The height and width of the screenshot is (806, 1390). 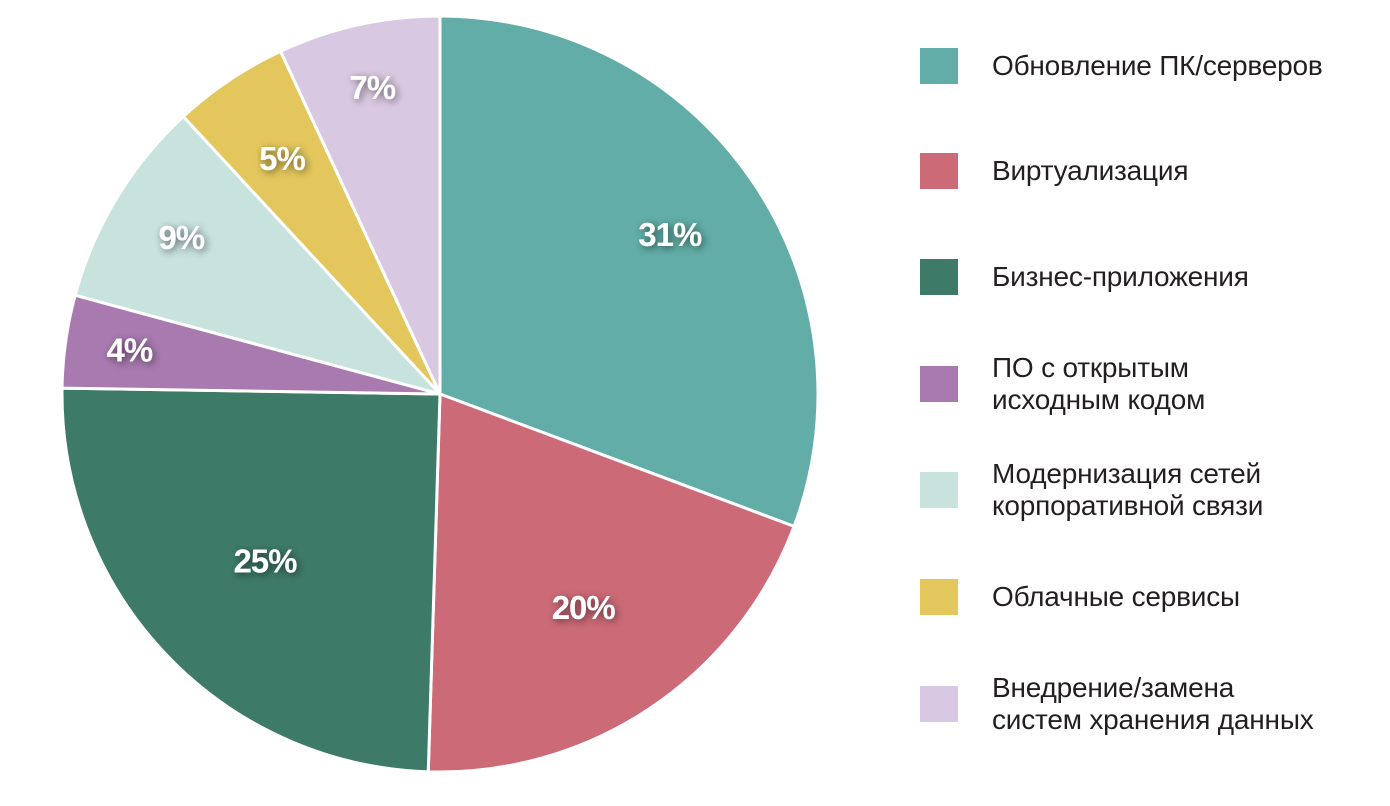 What do you see at coordinates (670, 234) in the screenshot?
I see `slice-value-label: 31%` at bounding box center [670, 234].